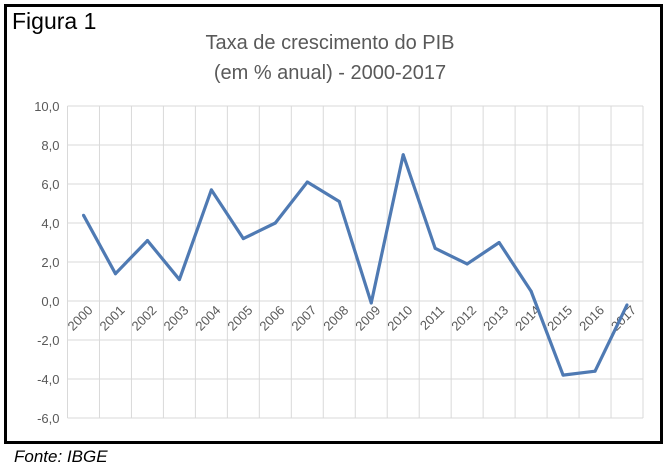 This screenshot has width=667, height=472. I want to click on x-tick-label: 2005, so click(239, 318).